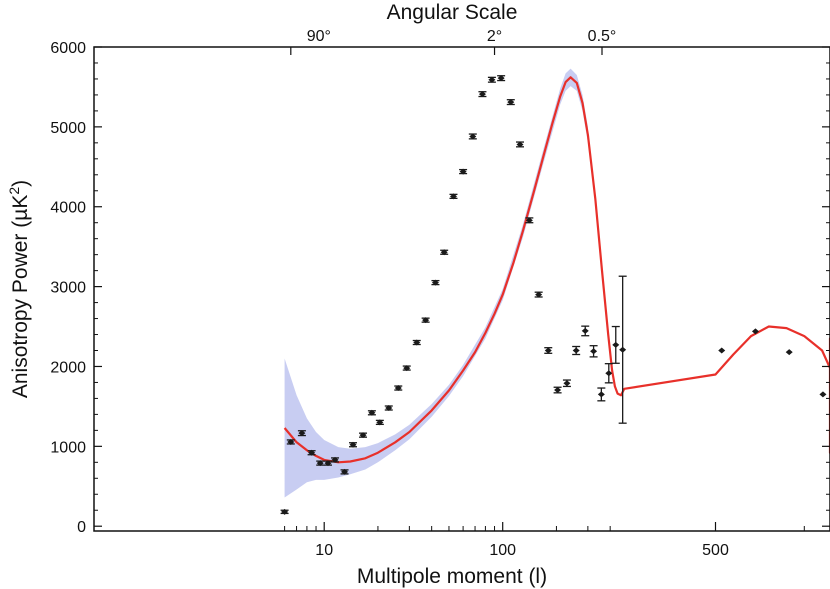 The width and height of the screenshot is (830, 589). Describe the element at coordinates (319, 36) in the screenshot. I see `top-tick-label: 90°` at that location.